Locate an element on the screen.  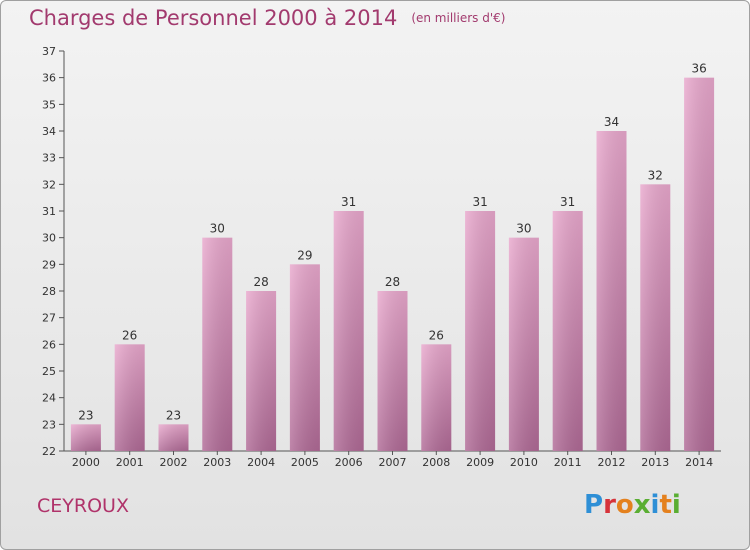
x-tick-label: 2000 is located at coordinates (86, 462).